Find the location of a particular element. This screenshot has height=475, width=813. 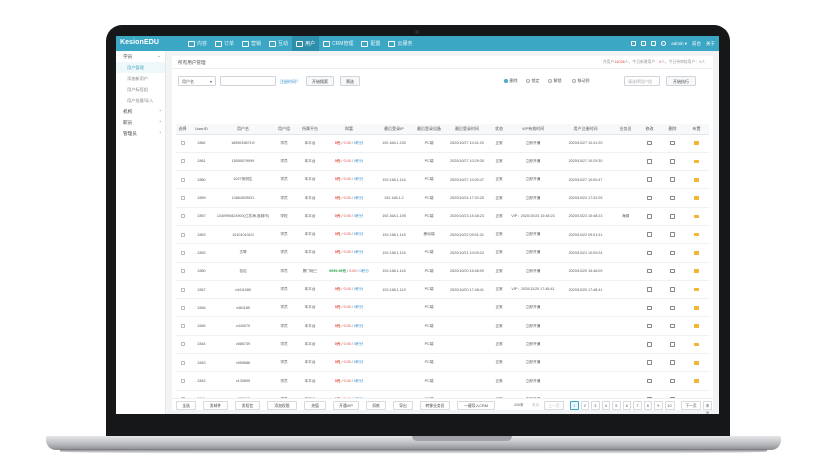

user-name: 古琴 is located at coordinates (243, 253).